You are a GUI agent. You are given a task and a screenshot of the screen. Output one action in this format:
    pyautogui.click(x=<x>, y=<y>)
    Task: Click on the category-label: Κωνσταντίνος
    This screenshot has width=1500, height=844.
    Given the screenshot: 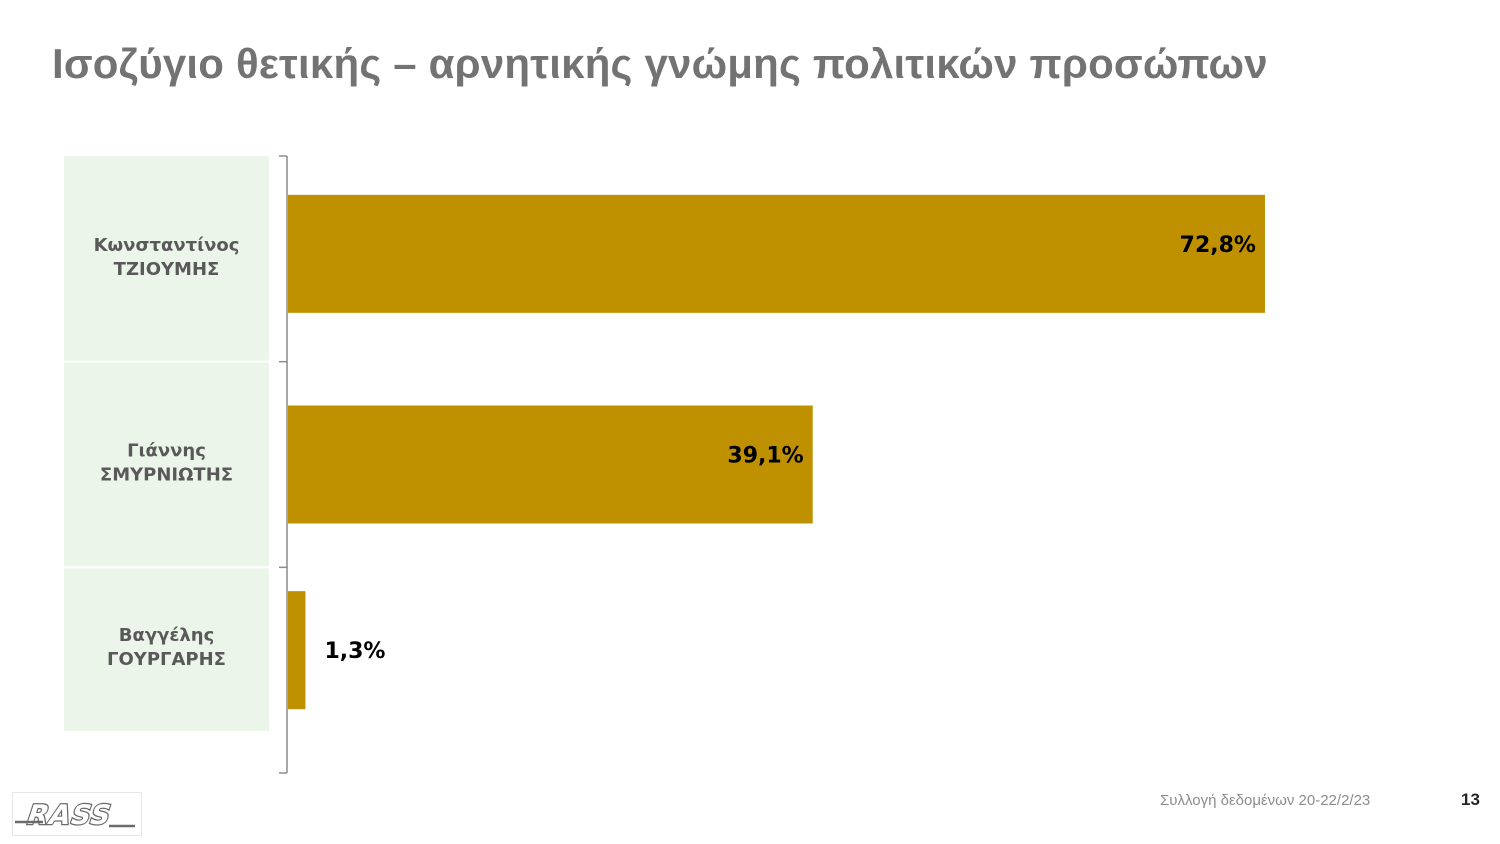 What is the action you would take?
    pyautogui.click(x=167, y=245)
    